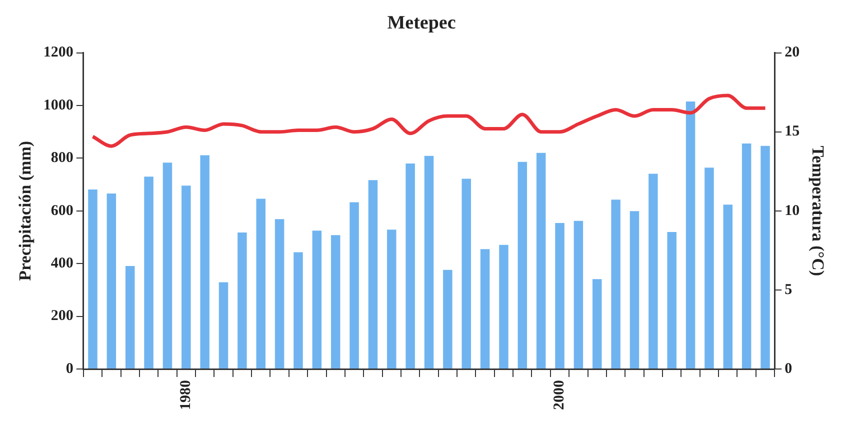 The width and height of the screenshot is (849, 421). I want to click on y-tick-label: 600, so click(62, 210).